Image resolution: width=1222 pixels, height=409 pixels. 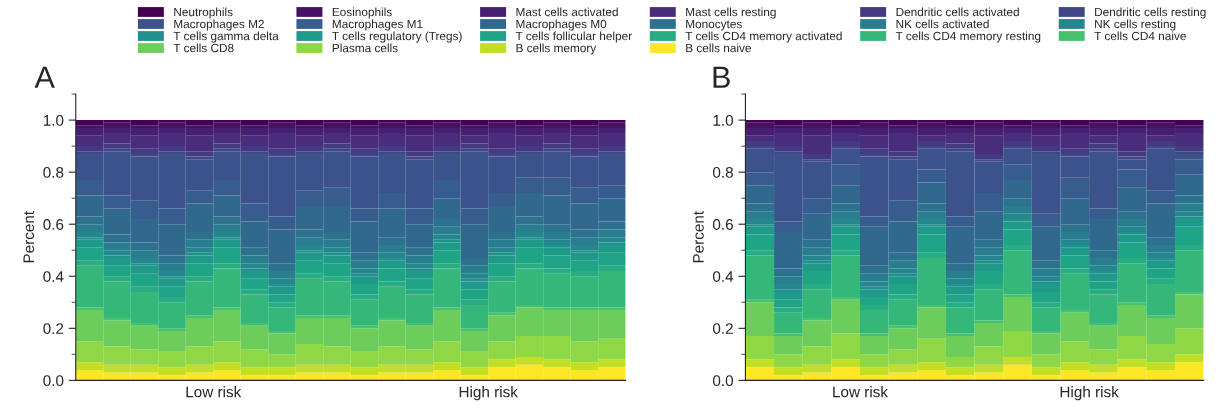 What do you see at coordinates (573, 37) in the screenshot?
I see `legend-label: T cells follicular helper` at bounding box center [573, 37].